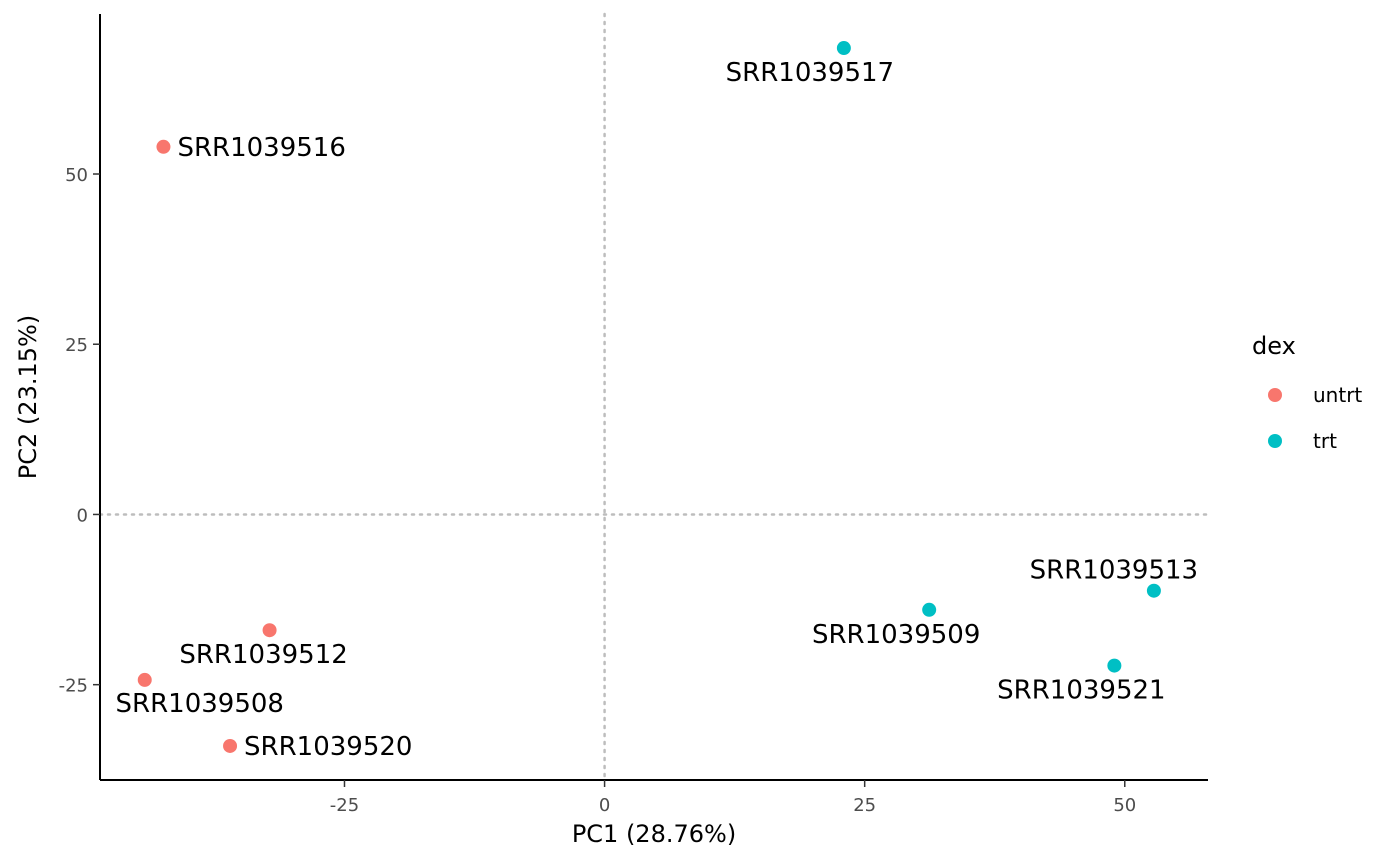  What do you see at coordinates (1325, 441) in the screenshot?
I see `legend-label-trt: trt` at bounding box center [1325, 441].